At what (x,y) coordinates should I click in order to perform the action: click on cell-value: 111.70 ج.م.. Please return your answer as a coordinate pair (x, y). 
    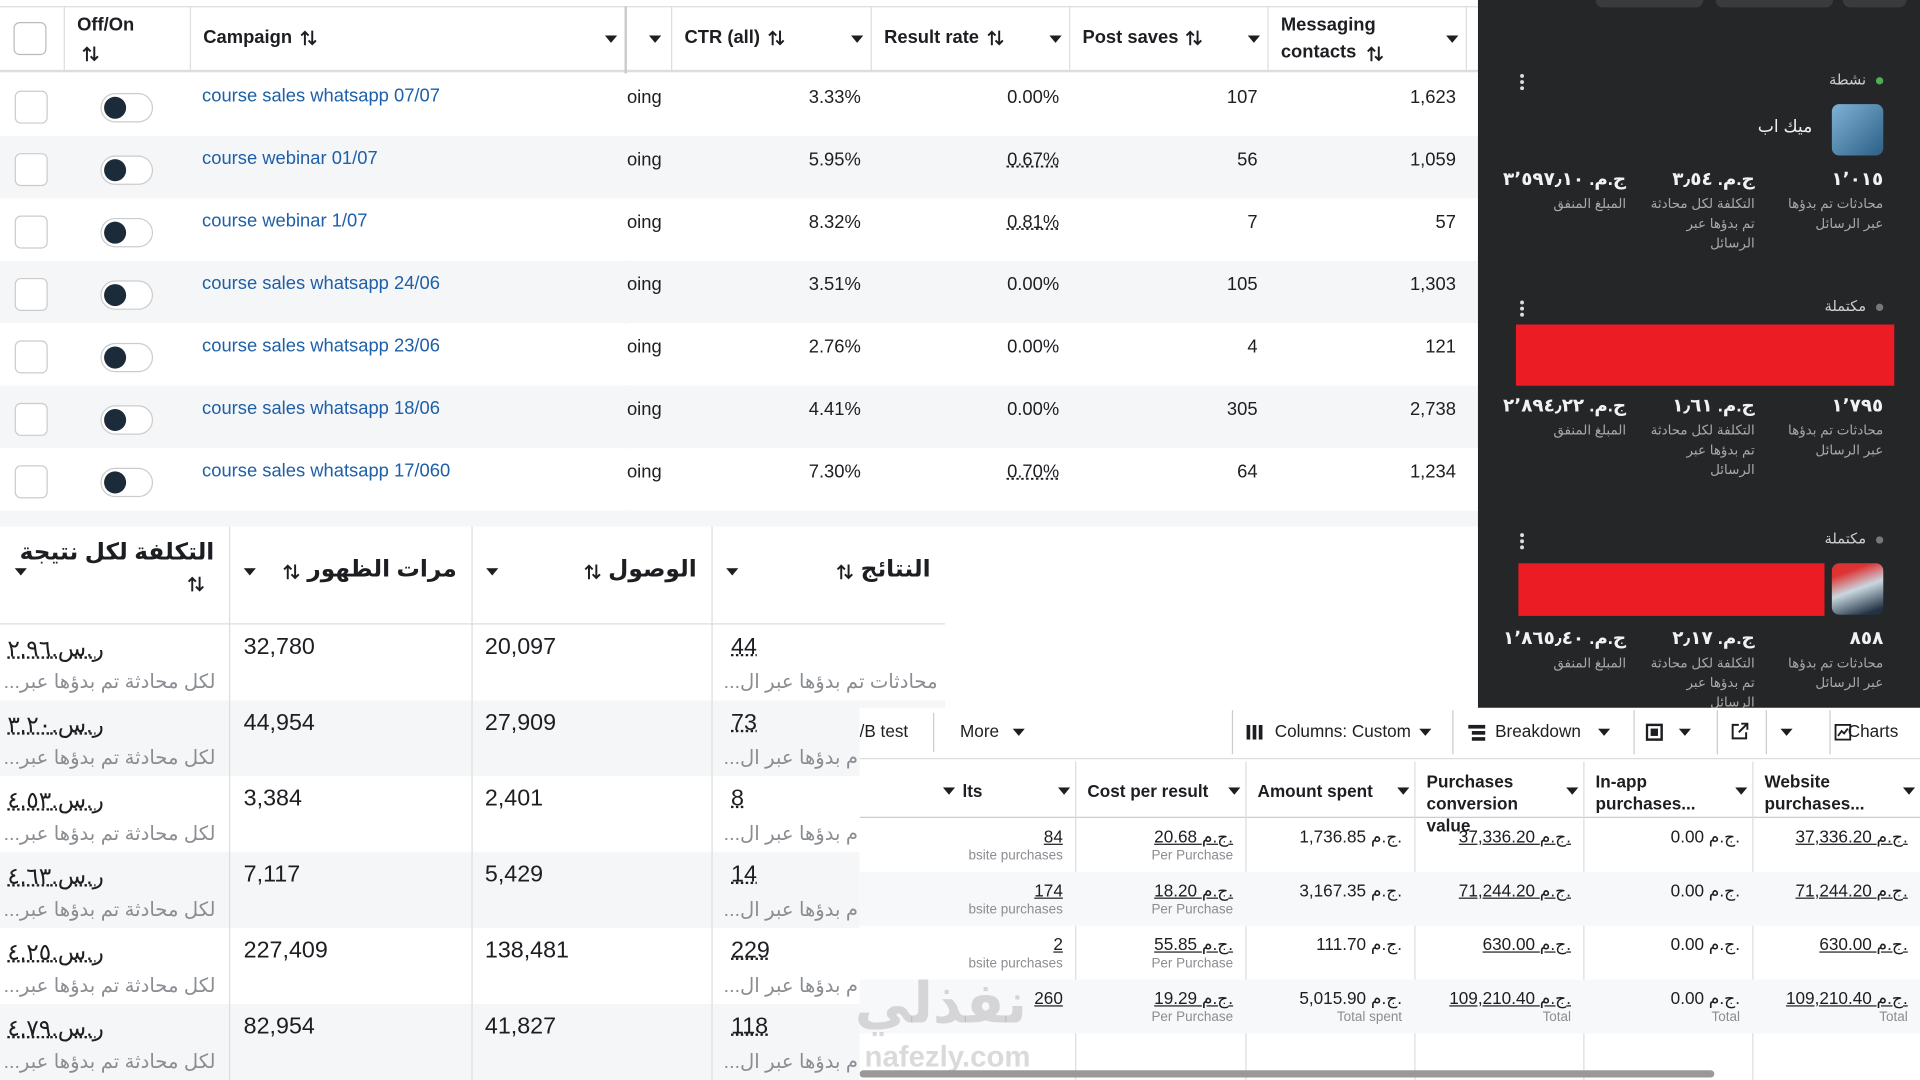
    Looking at the image, I should click on (1359, 944).